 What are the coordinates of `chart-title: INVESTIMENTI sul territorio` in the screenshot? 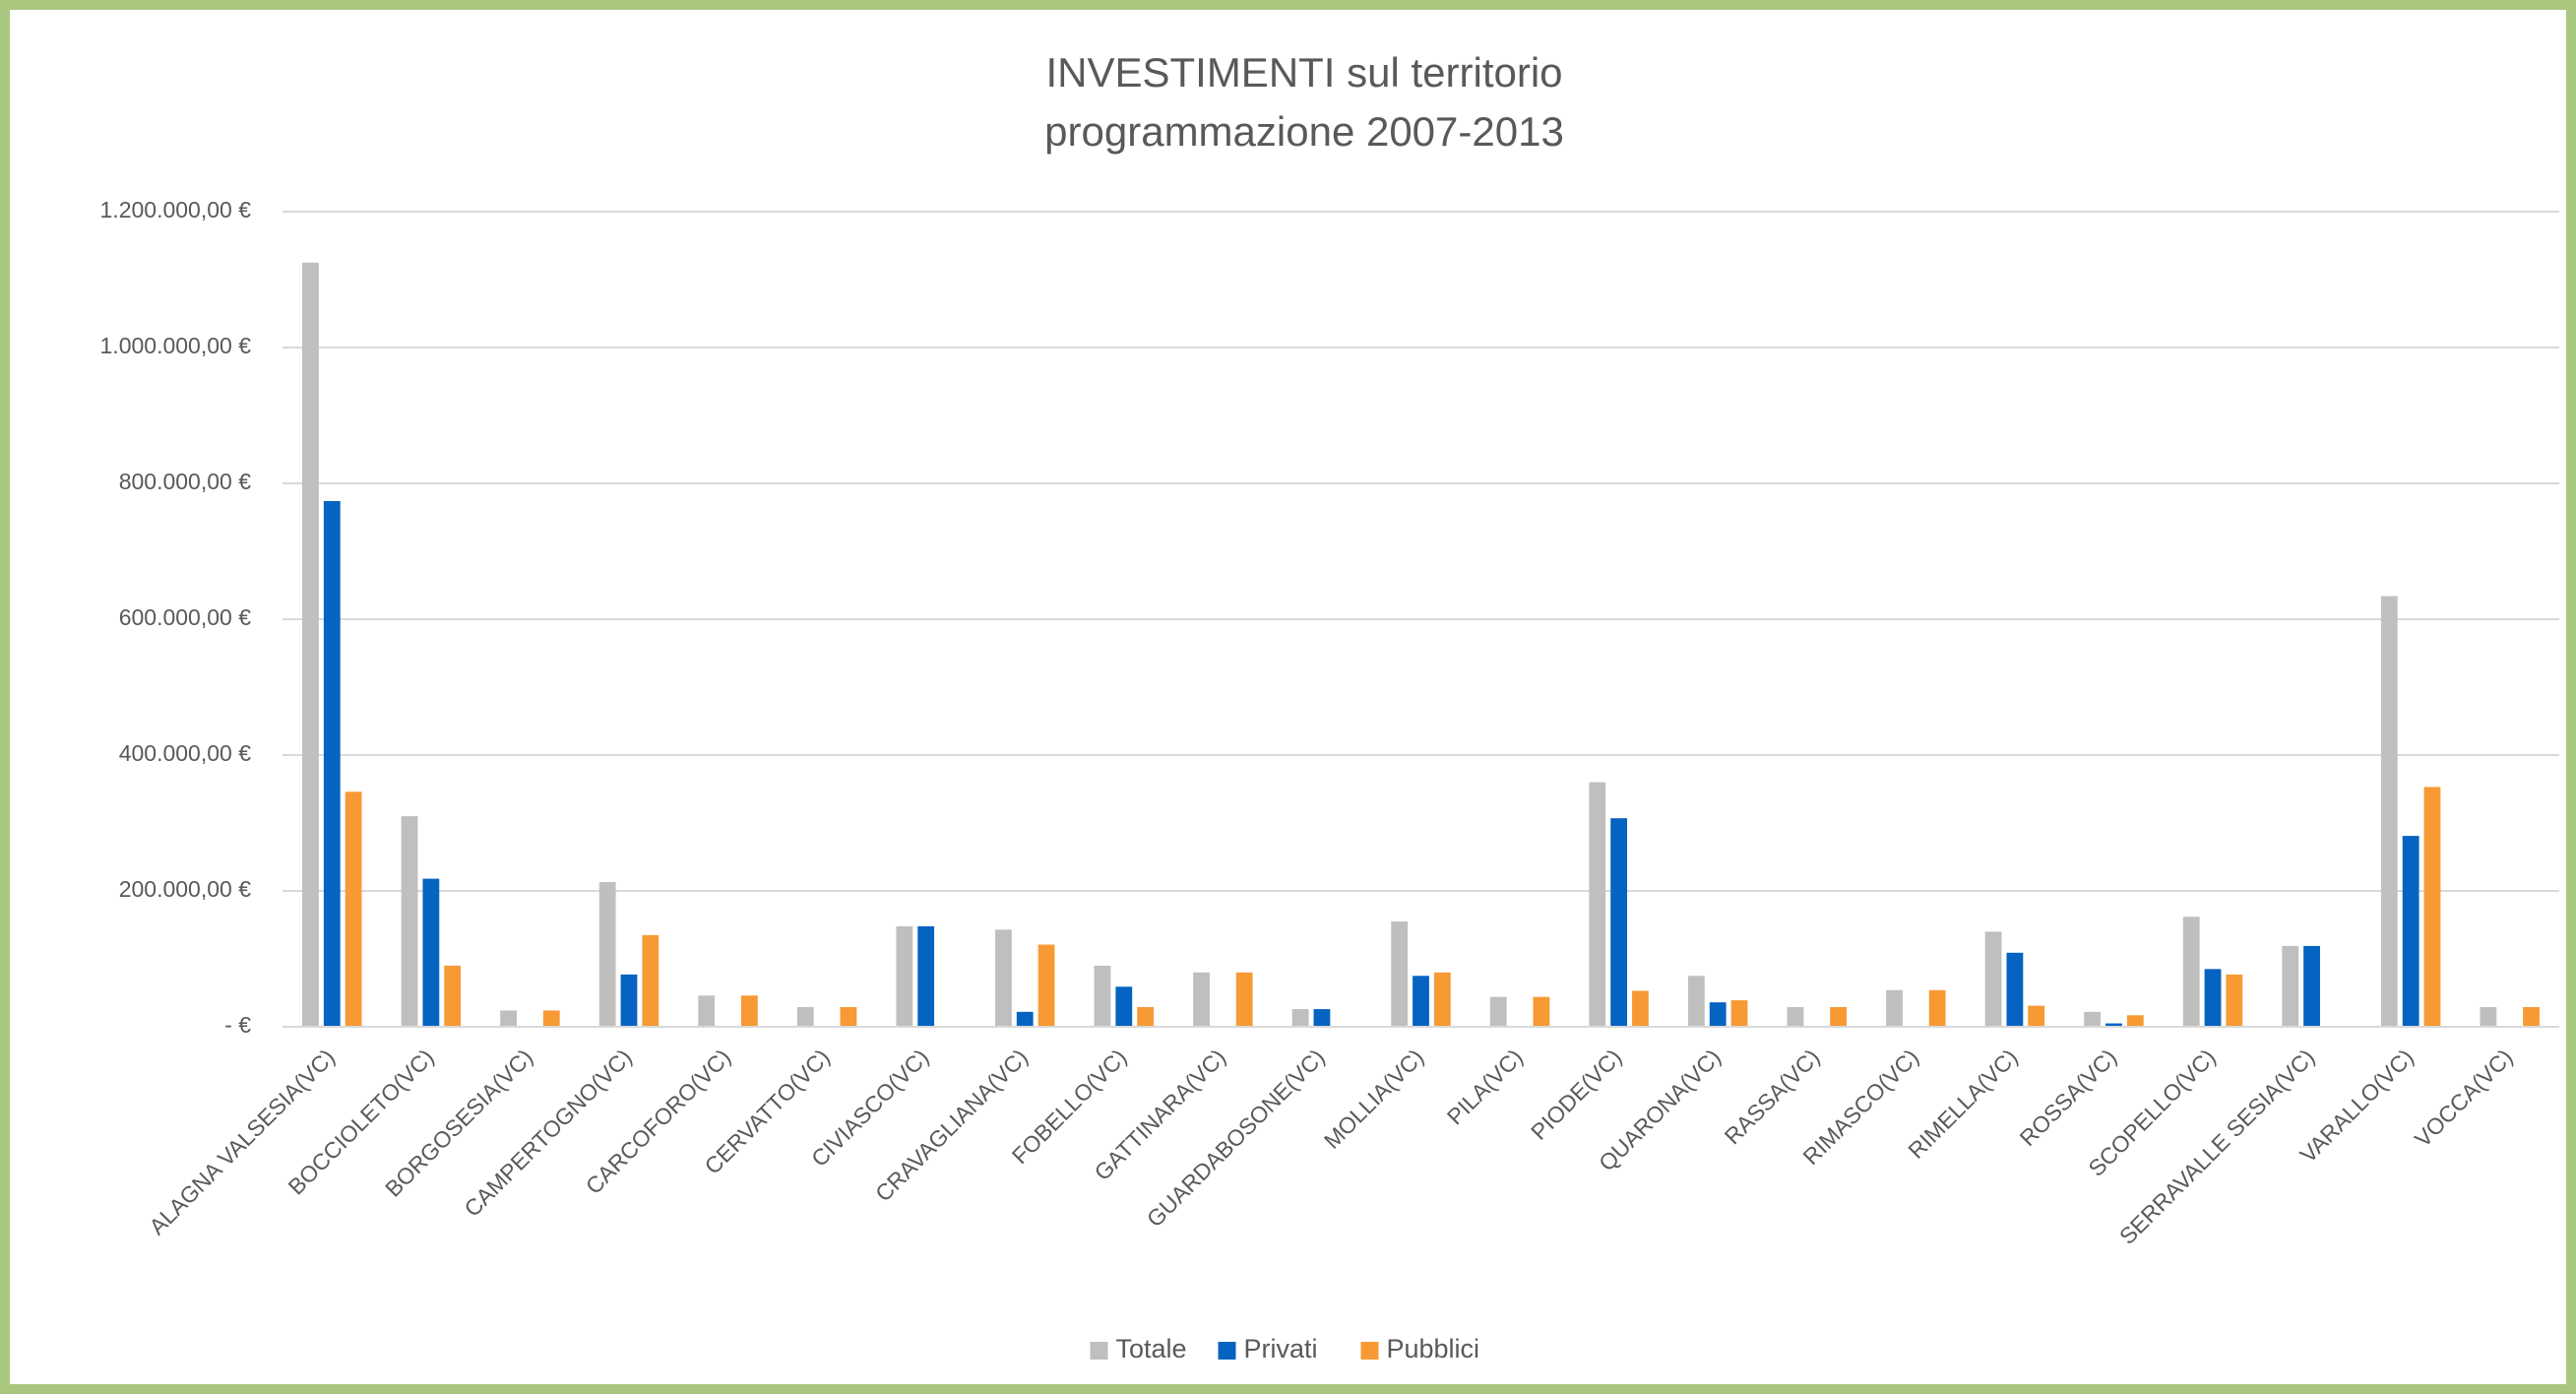 It's located at (1303, 72).